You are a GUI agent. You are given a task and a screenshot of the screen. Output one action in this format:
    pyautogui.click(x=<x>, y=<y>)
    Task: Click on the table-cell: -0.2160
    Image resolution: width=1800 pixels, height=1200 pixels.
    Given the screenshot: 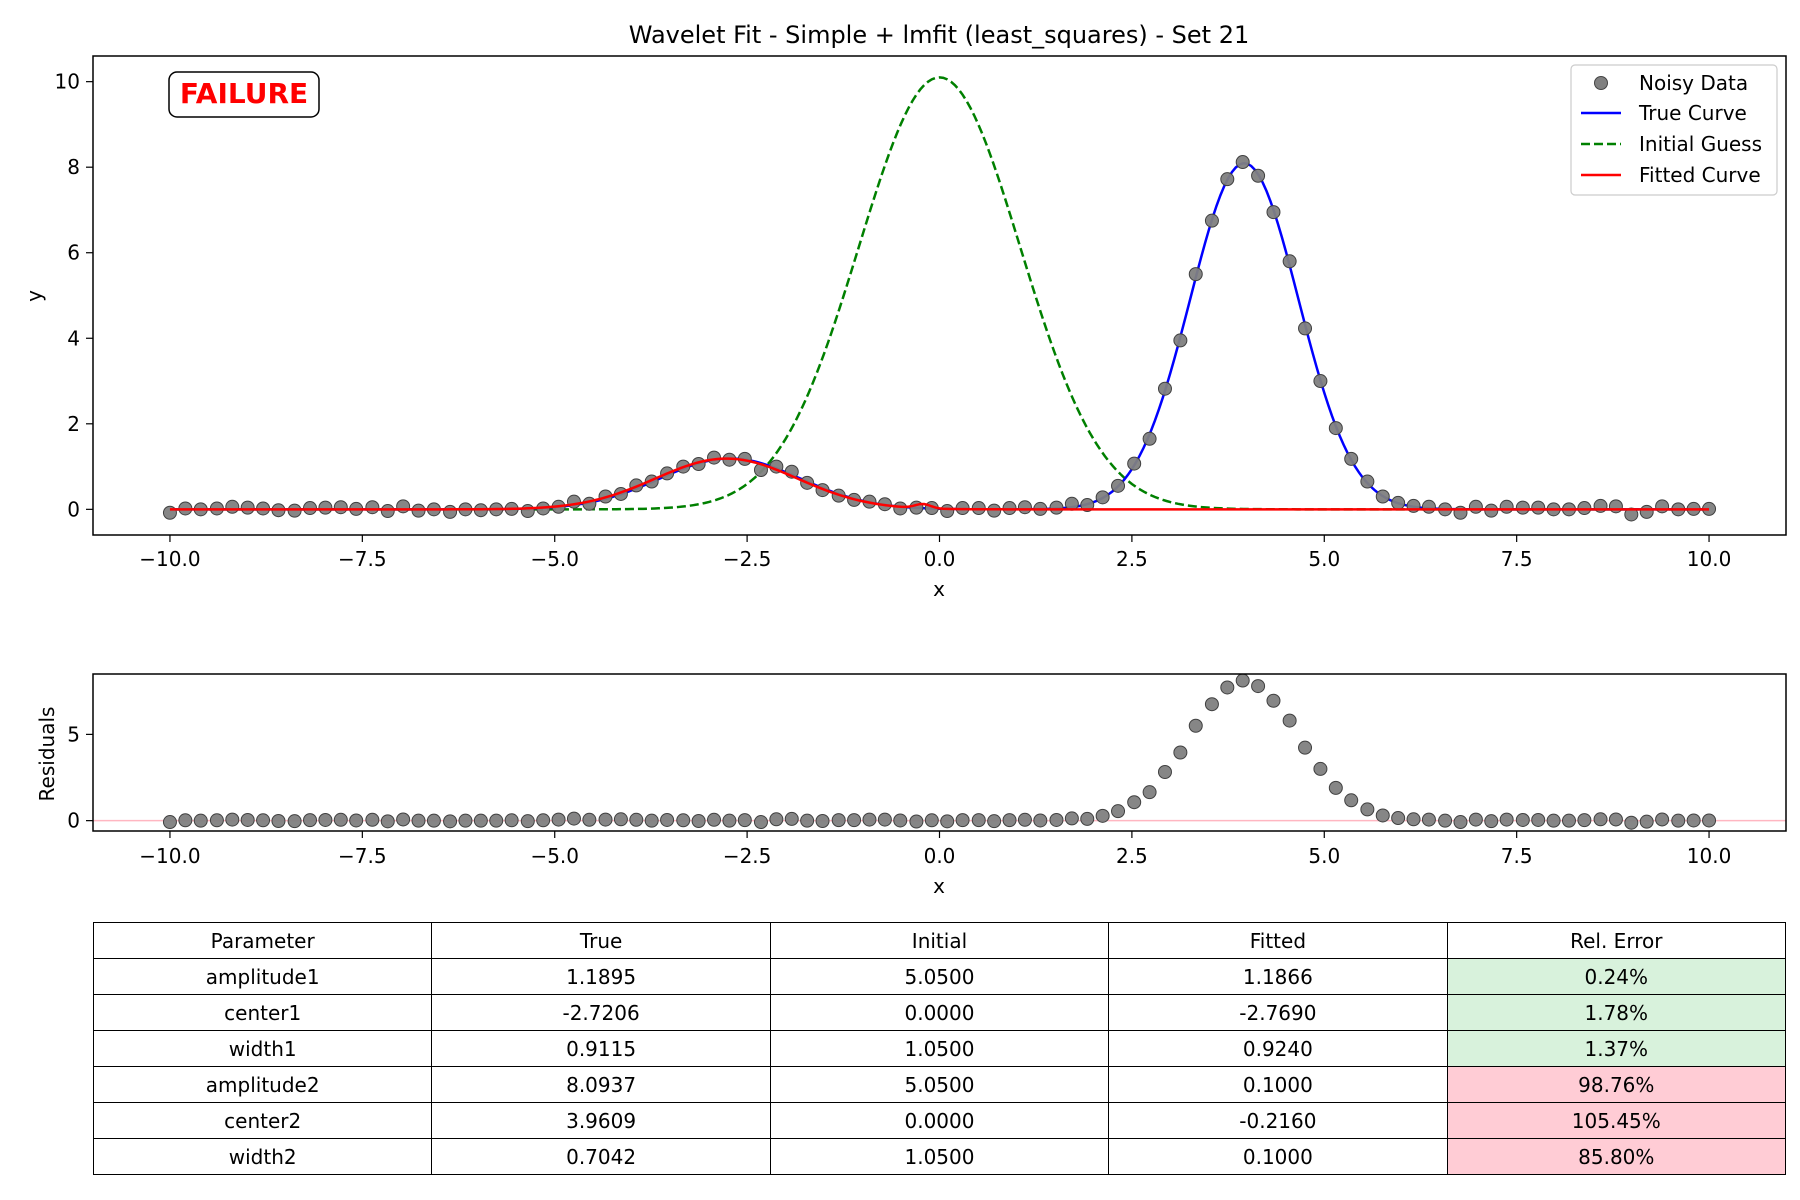 What is the action you would take?
    pyautogui.click(x=1278, y=1120)
    